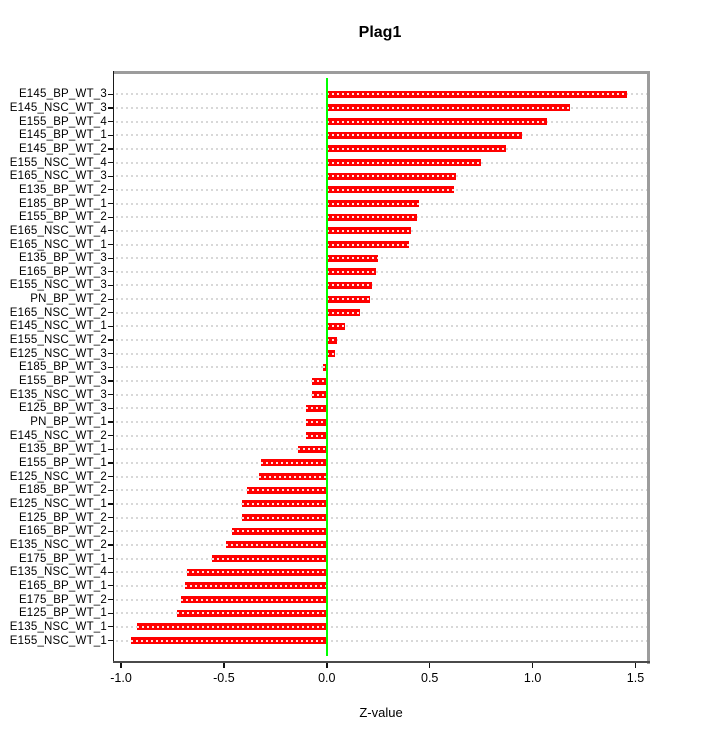 The width and height of the screenshot is (720, 735). I want to click on y-axis-label: E125_NSC_WT_3, so click(58, 353).